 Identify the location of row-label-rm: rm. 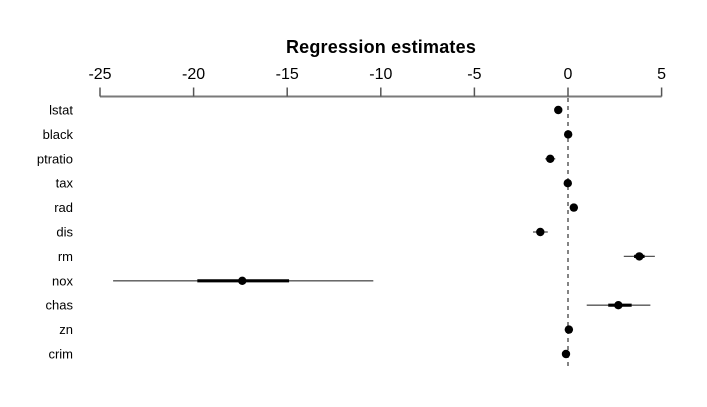
(65, 256).